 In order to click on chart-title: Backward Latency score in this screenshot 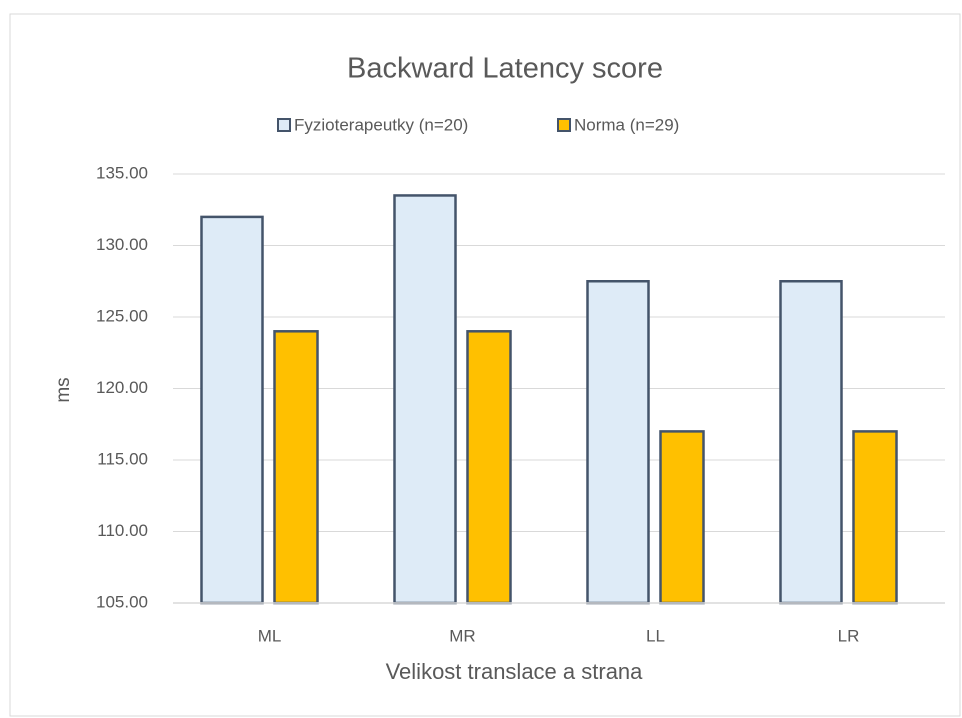, I will do `click(505, 69)`.